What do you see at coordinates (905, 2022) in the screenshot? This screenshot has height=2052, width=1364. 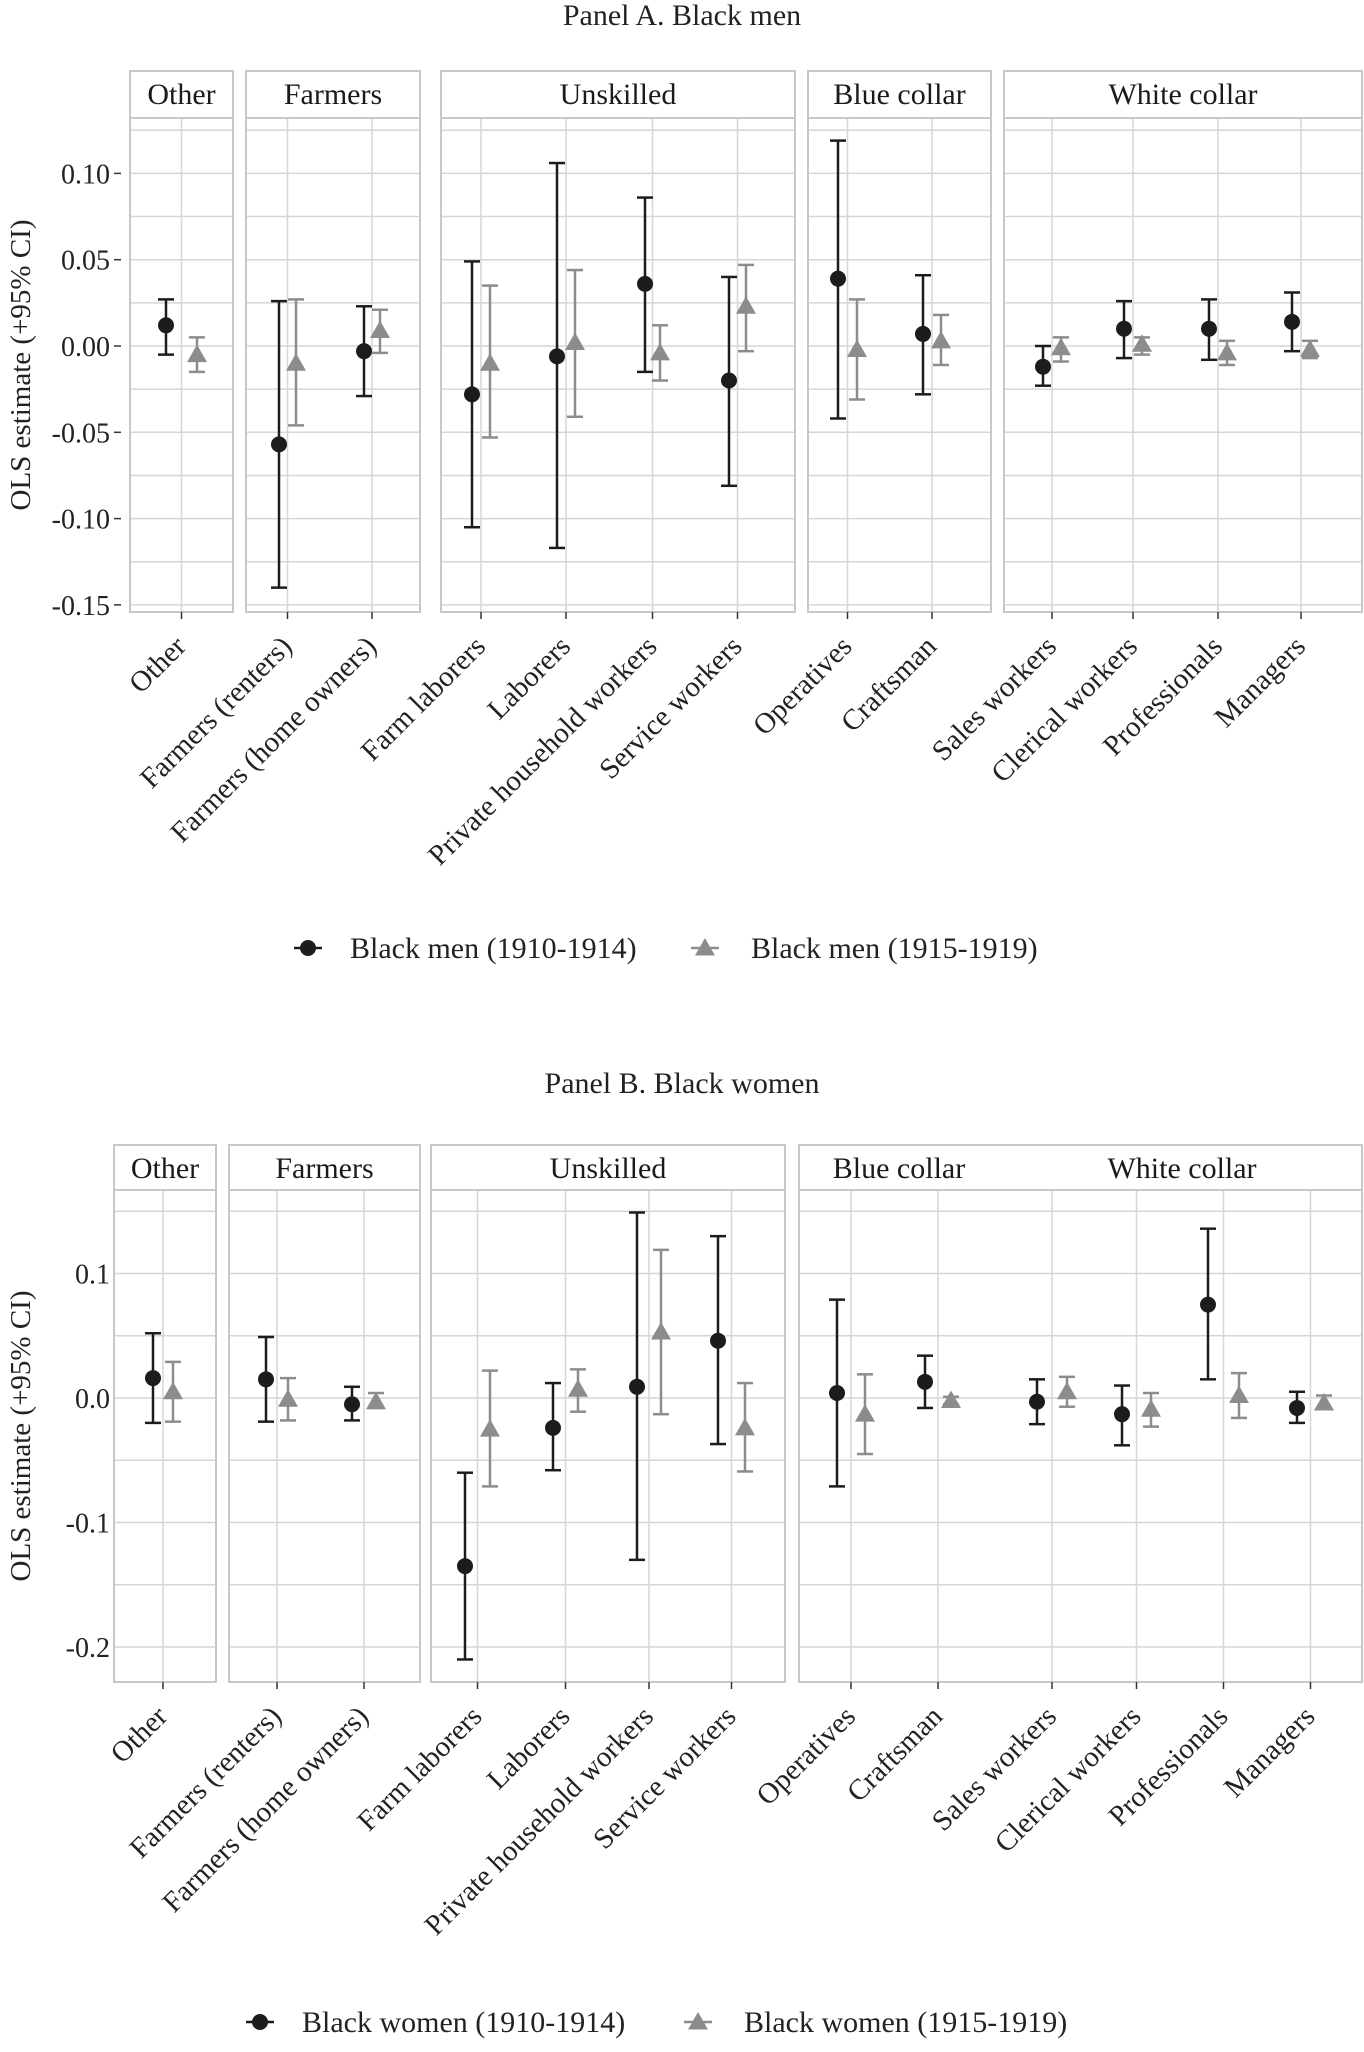 I see `legend-label: Black women (1915-1919)` at bounding box center [905, 2022].